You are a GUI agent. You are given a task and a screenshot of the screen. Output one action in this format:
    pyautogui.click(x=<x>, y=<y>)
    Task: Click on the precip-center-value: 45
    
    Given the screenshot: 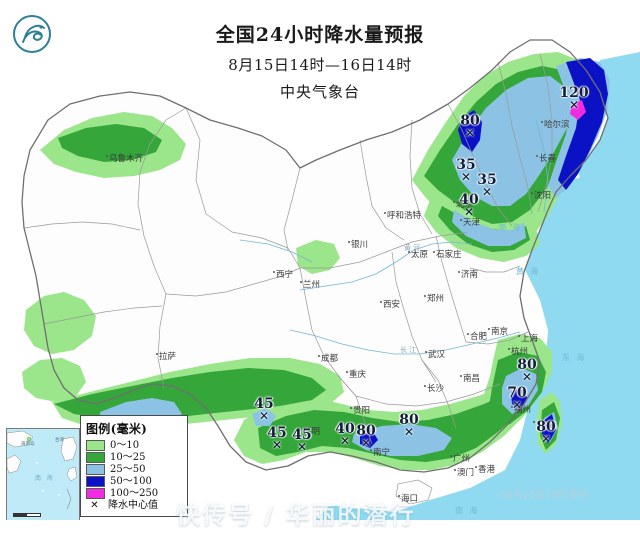 What is the action you would take?
    pyautogui.click(x=264, y=404)
    